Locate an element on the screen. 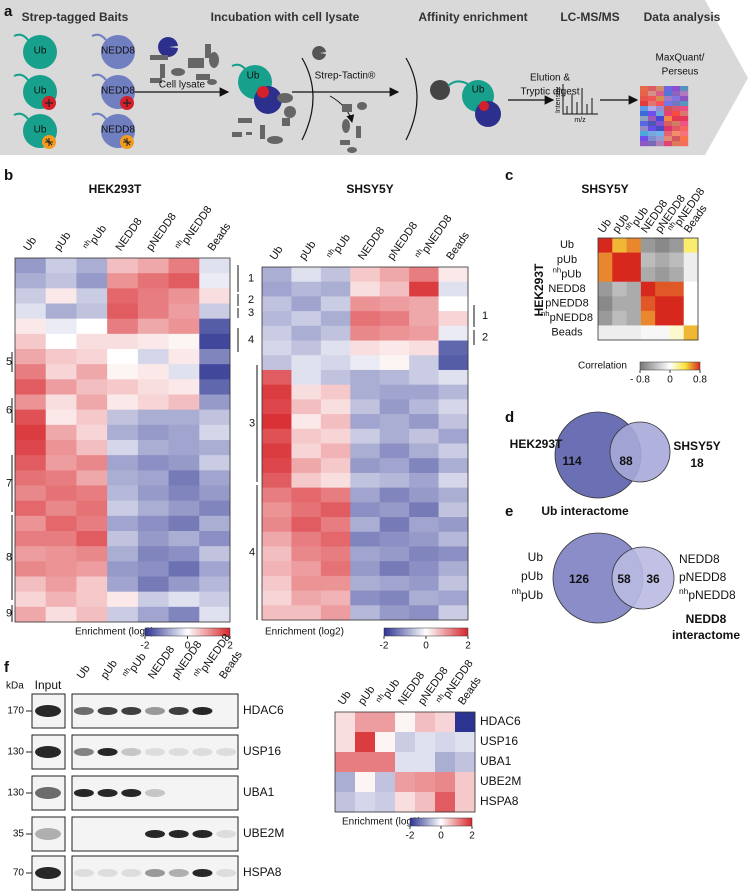 The height and width of the screenshot is (891, 749). arrow-label: Tryptic digest is located at coordinates (549, 92).